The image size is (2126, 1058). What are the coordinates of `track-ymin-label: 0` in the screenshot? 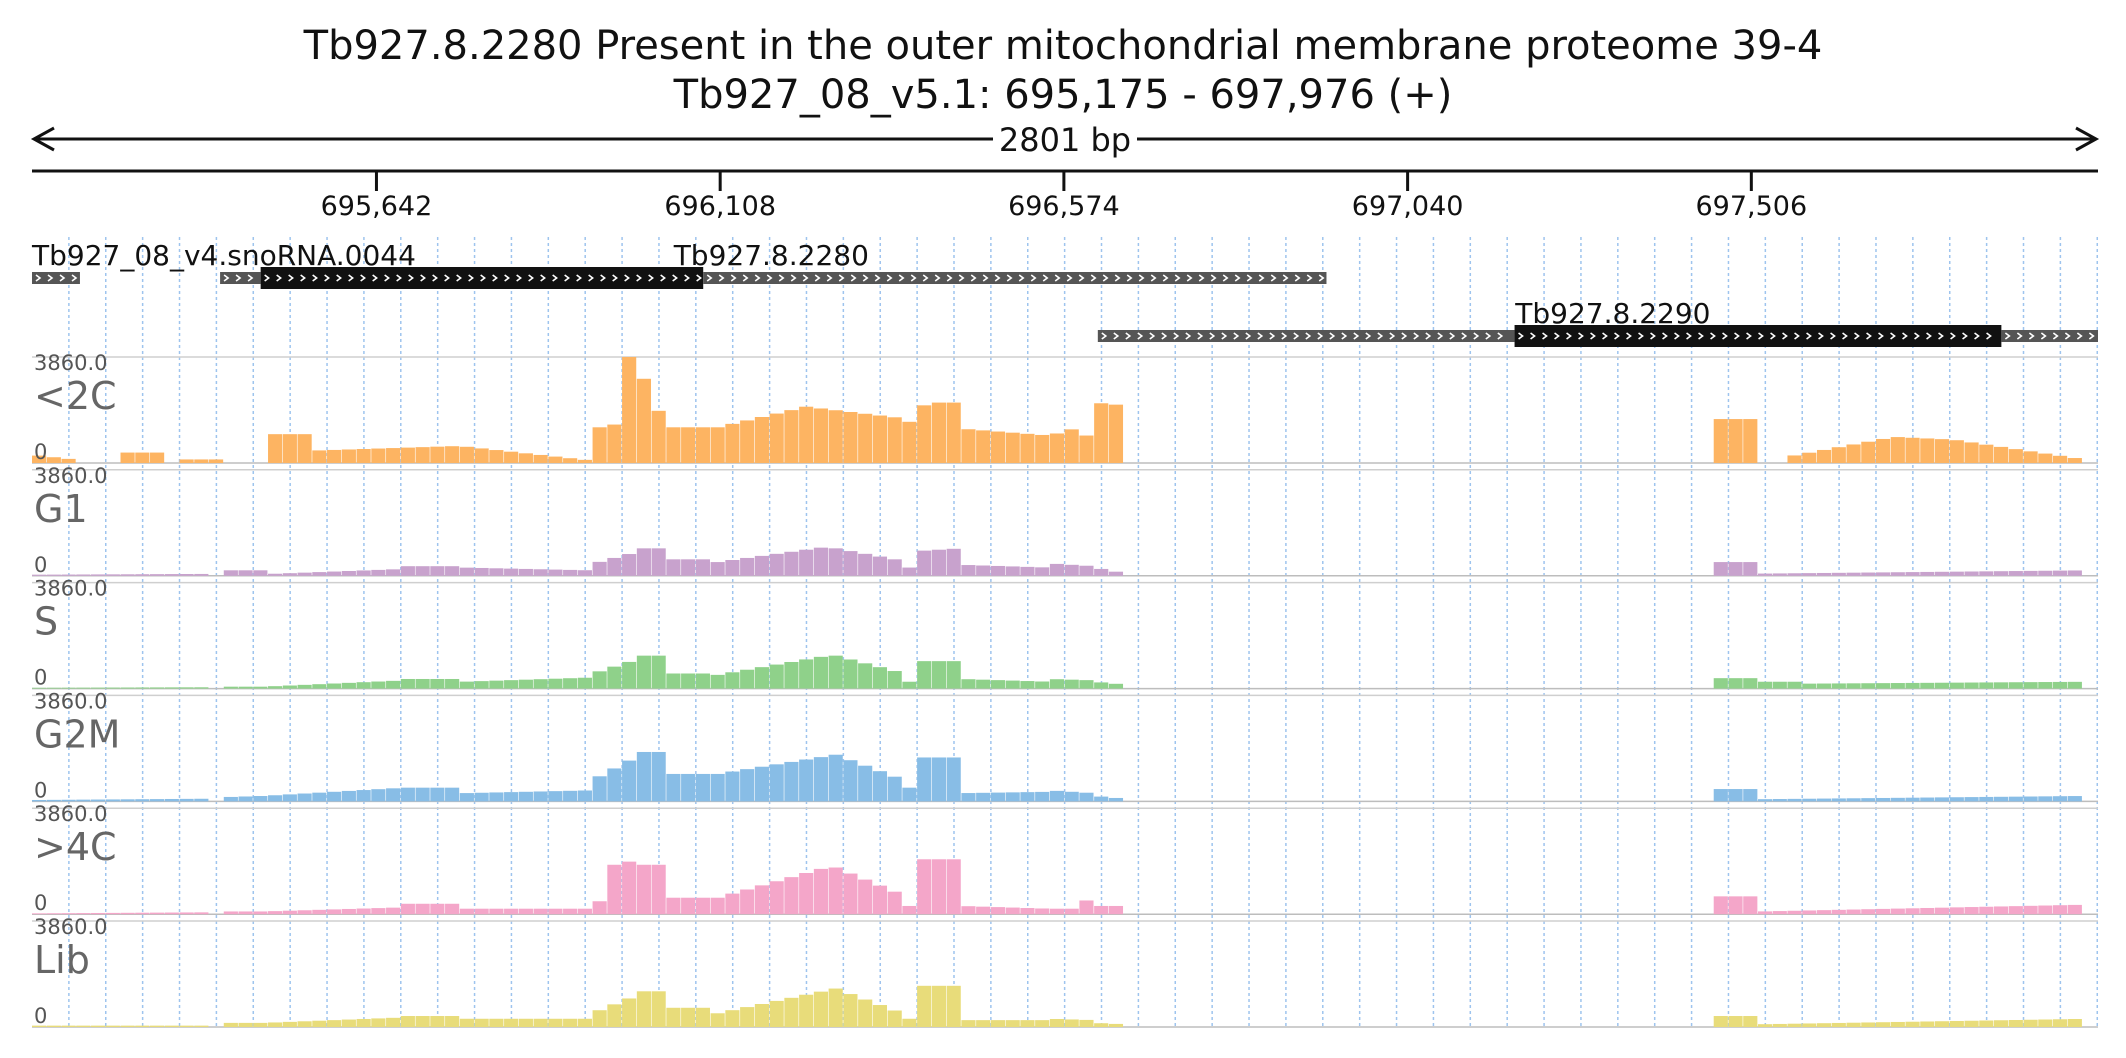 It's located at (40, 790).